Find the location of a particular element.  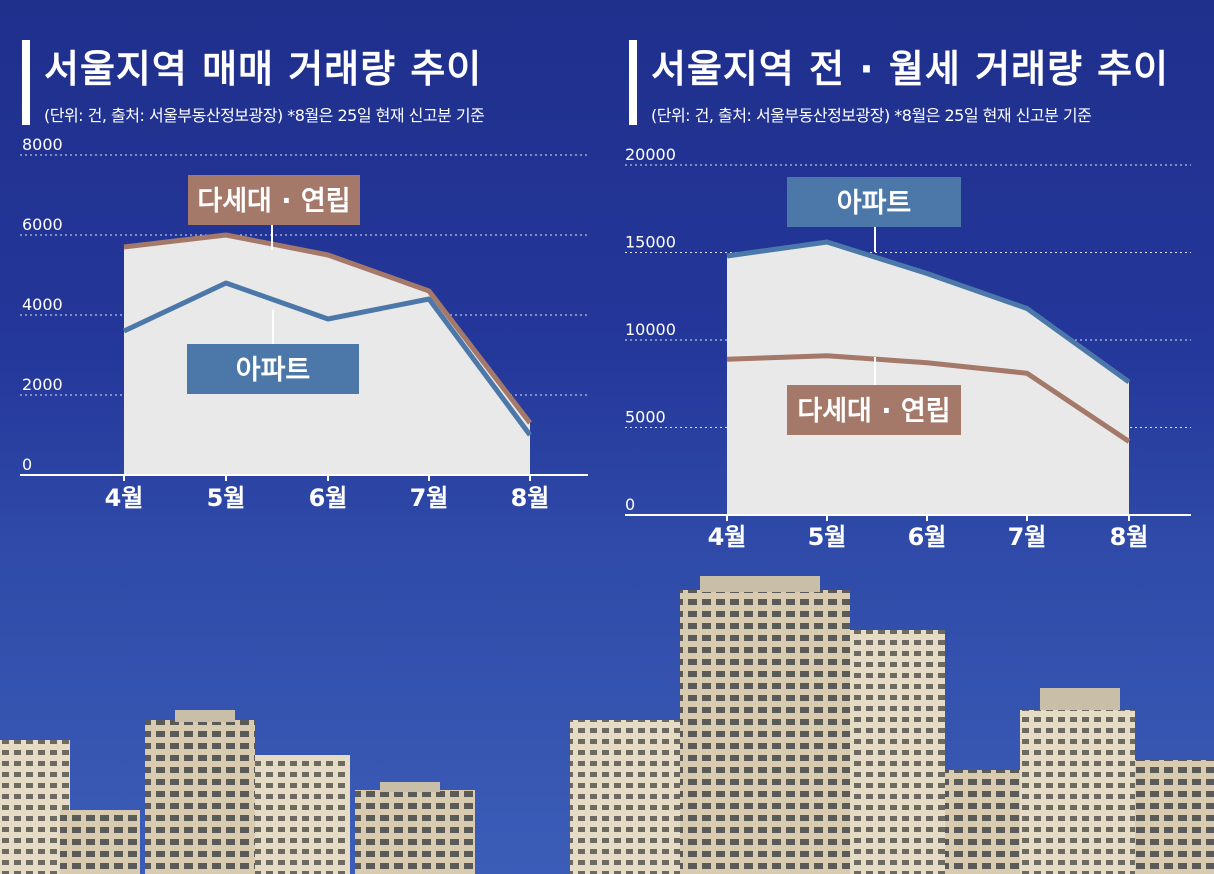

y-tick-label: 4000 is located at coordinates (42, 304).